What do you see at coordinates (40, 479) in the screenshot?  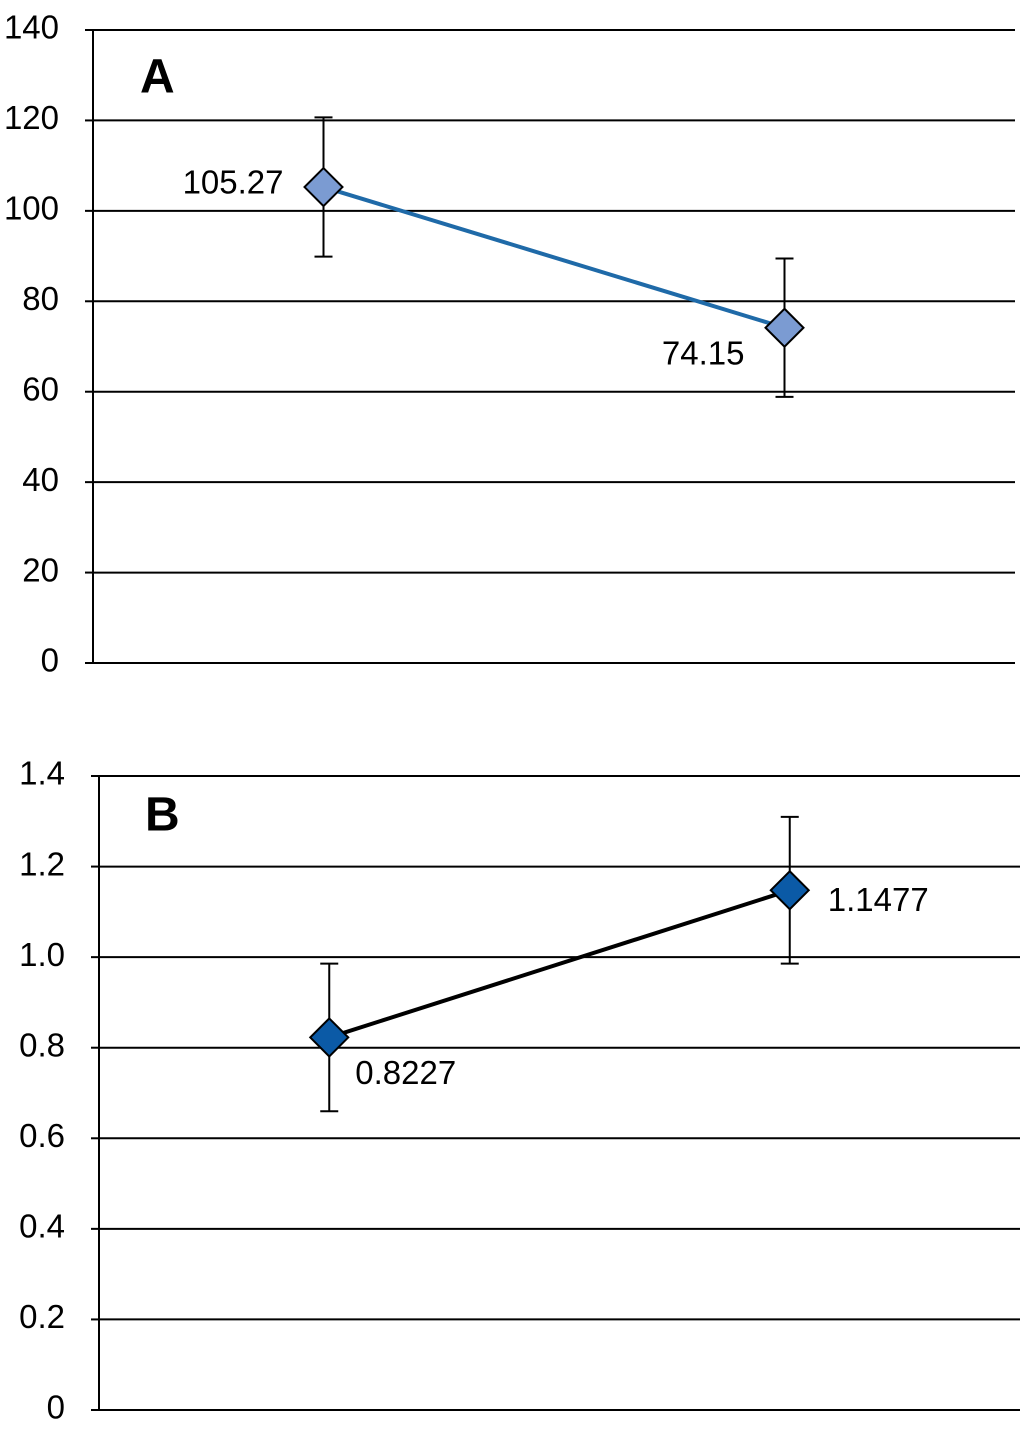 I see `y-tick-label: 40` at bounding box center [40, 479].